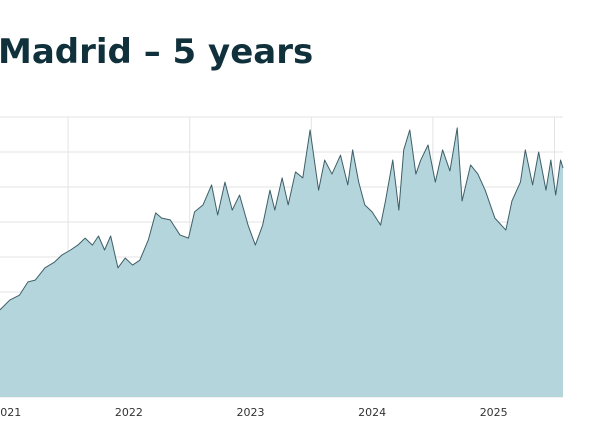 The image size is (600, 426). I want to click on x-tick-label: 2024, so click(372, 412).